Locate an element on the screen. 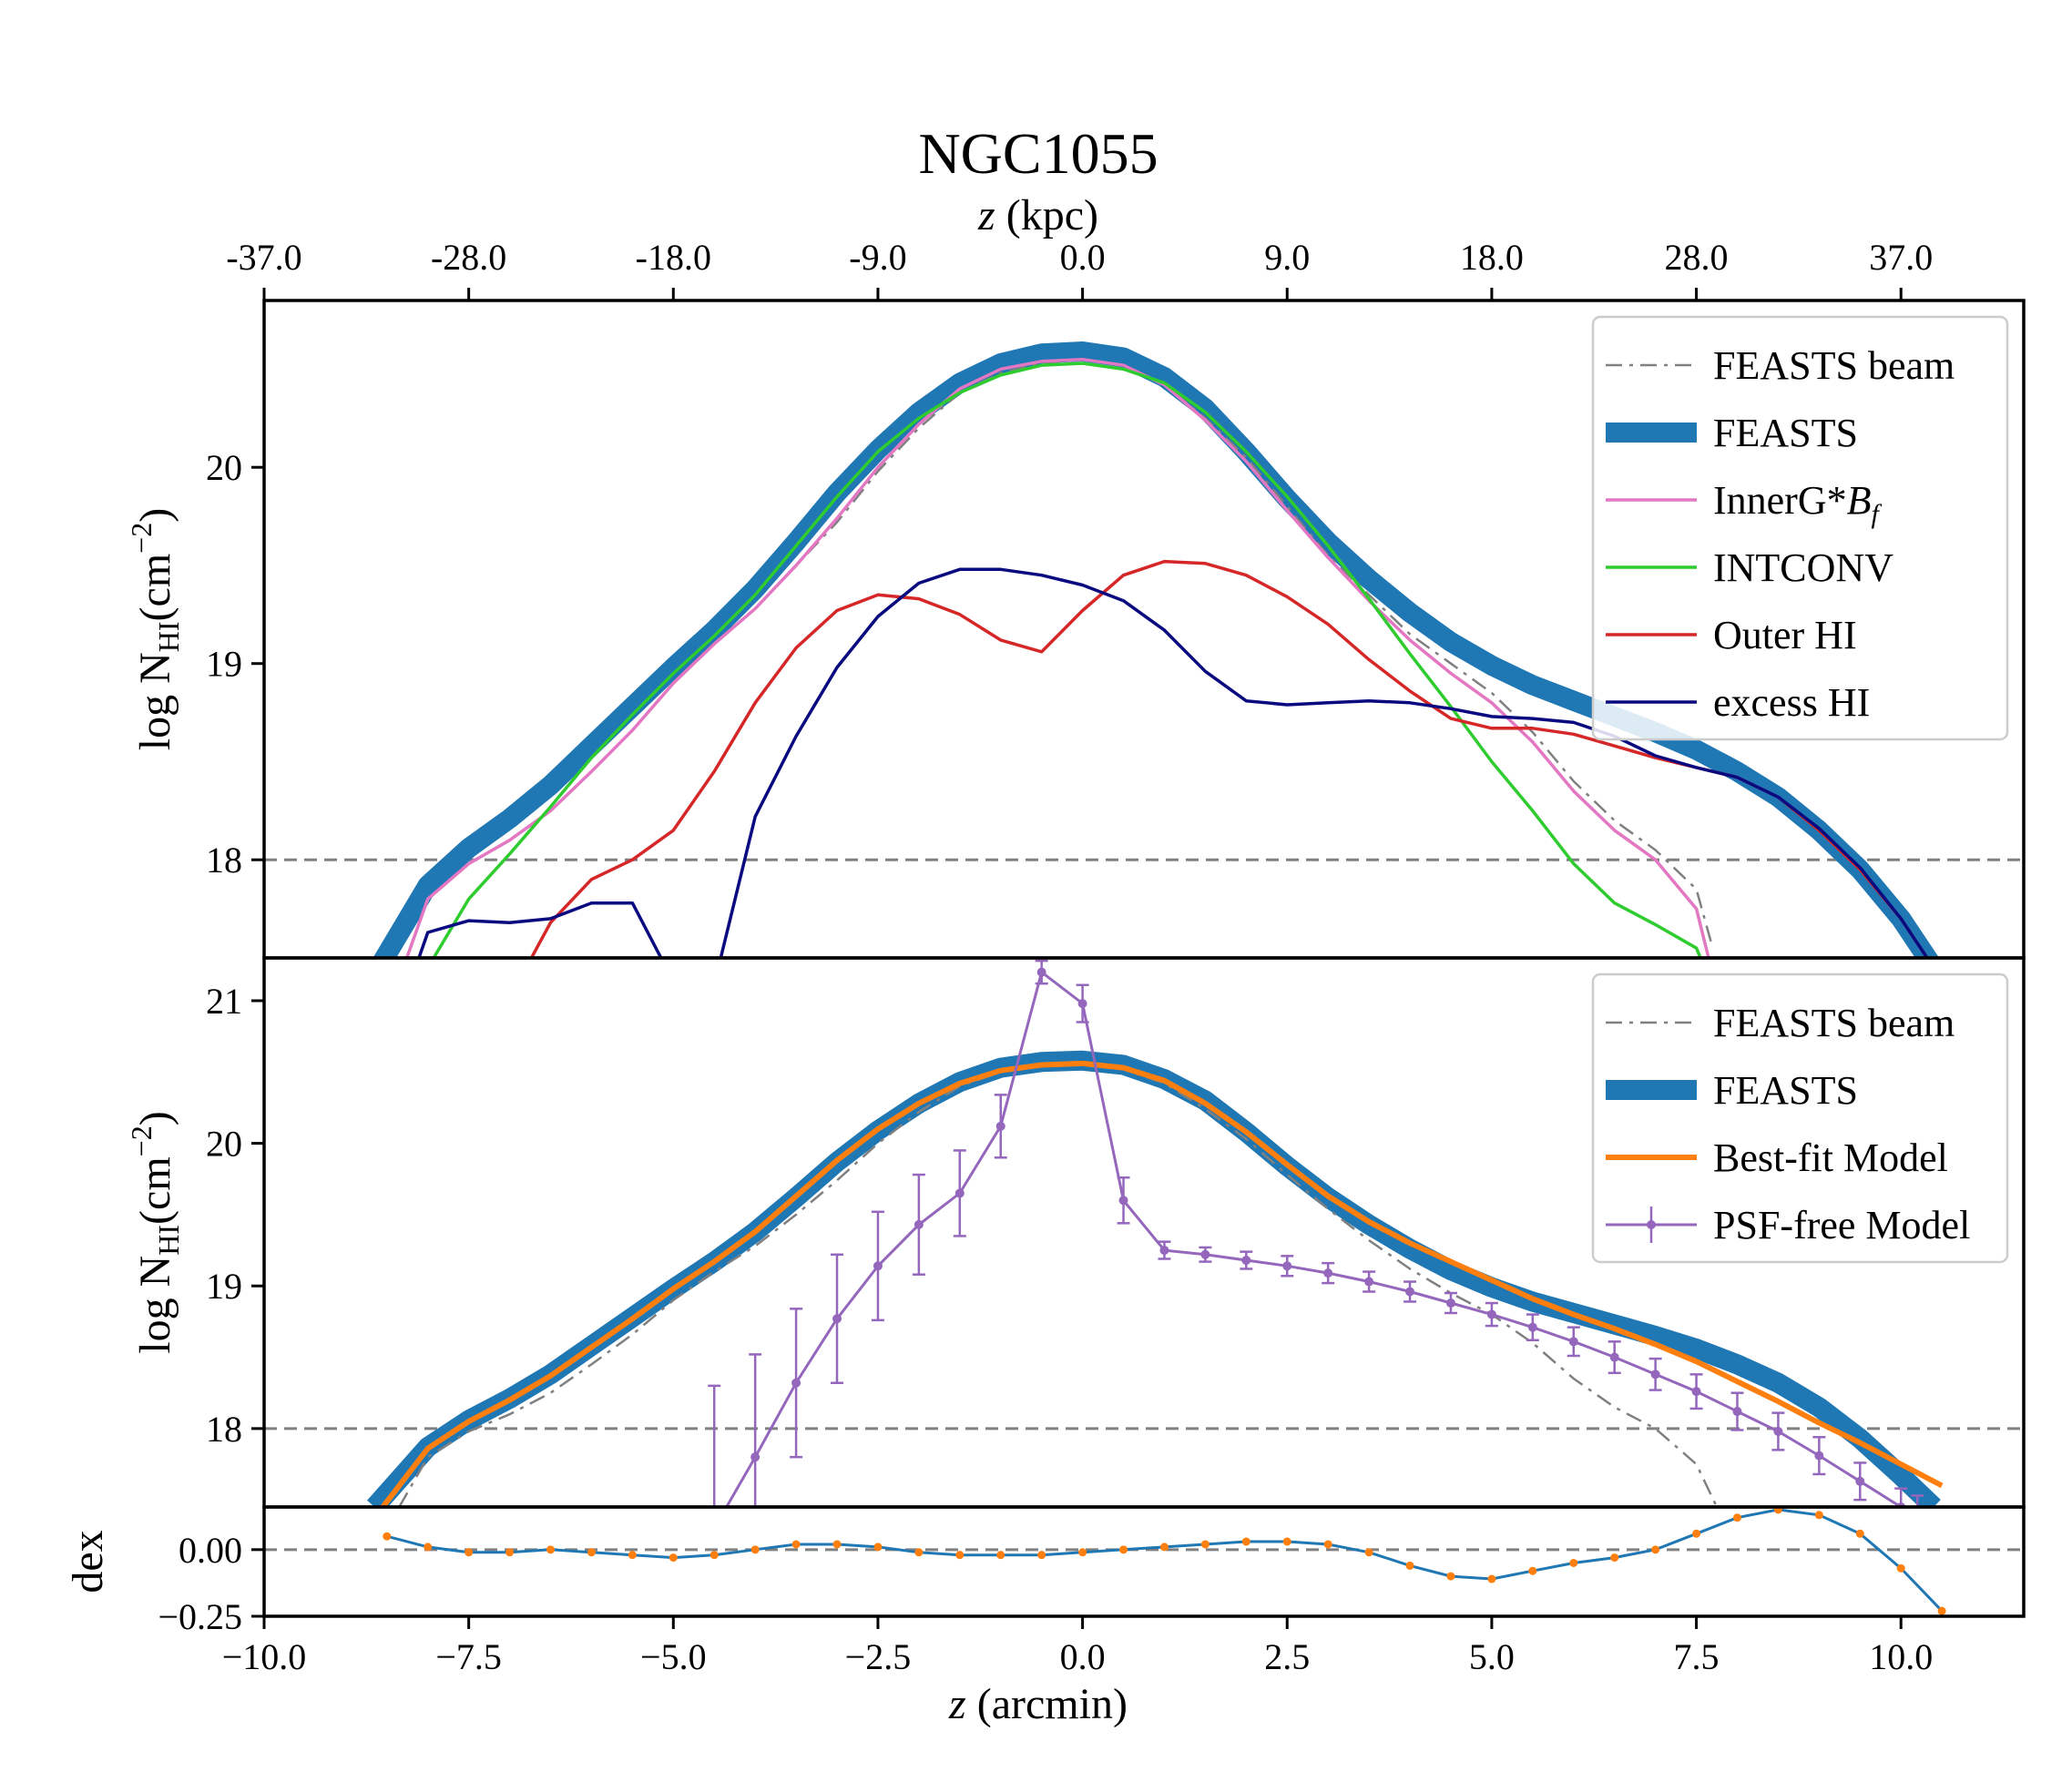 The width and height of the screenshot is (2072, 1792). legend-box is located at coordinates (1800, 1118).